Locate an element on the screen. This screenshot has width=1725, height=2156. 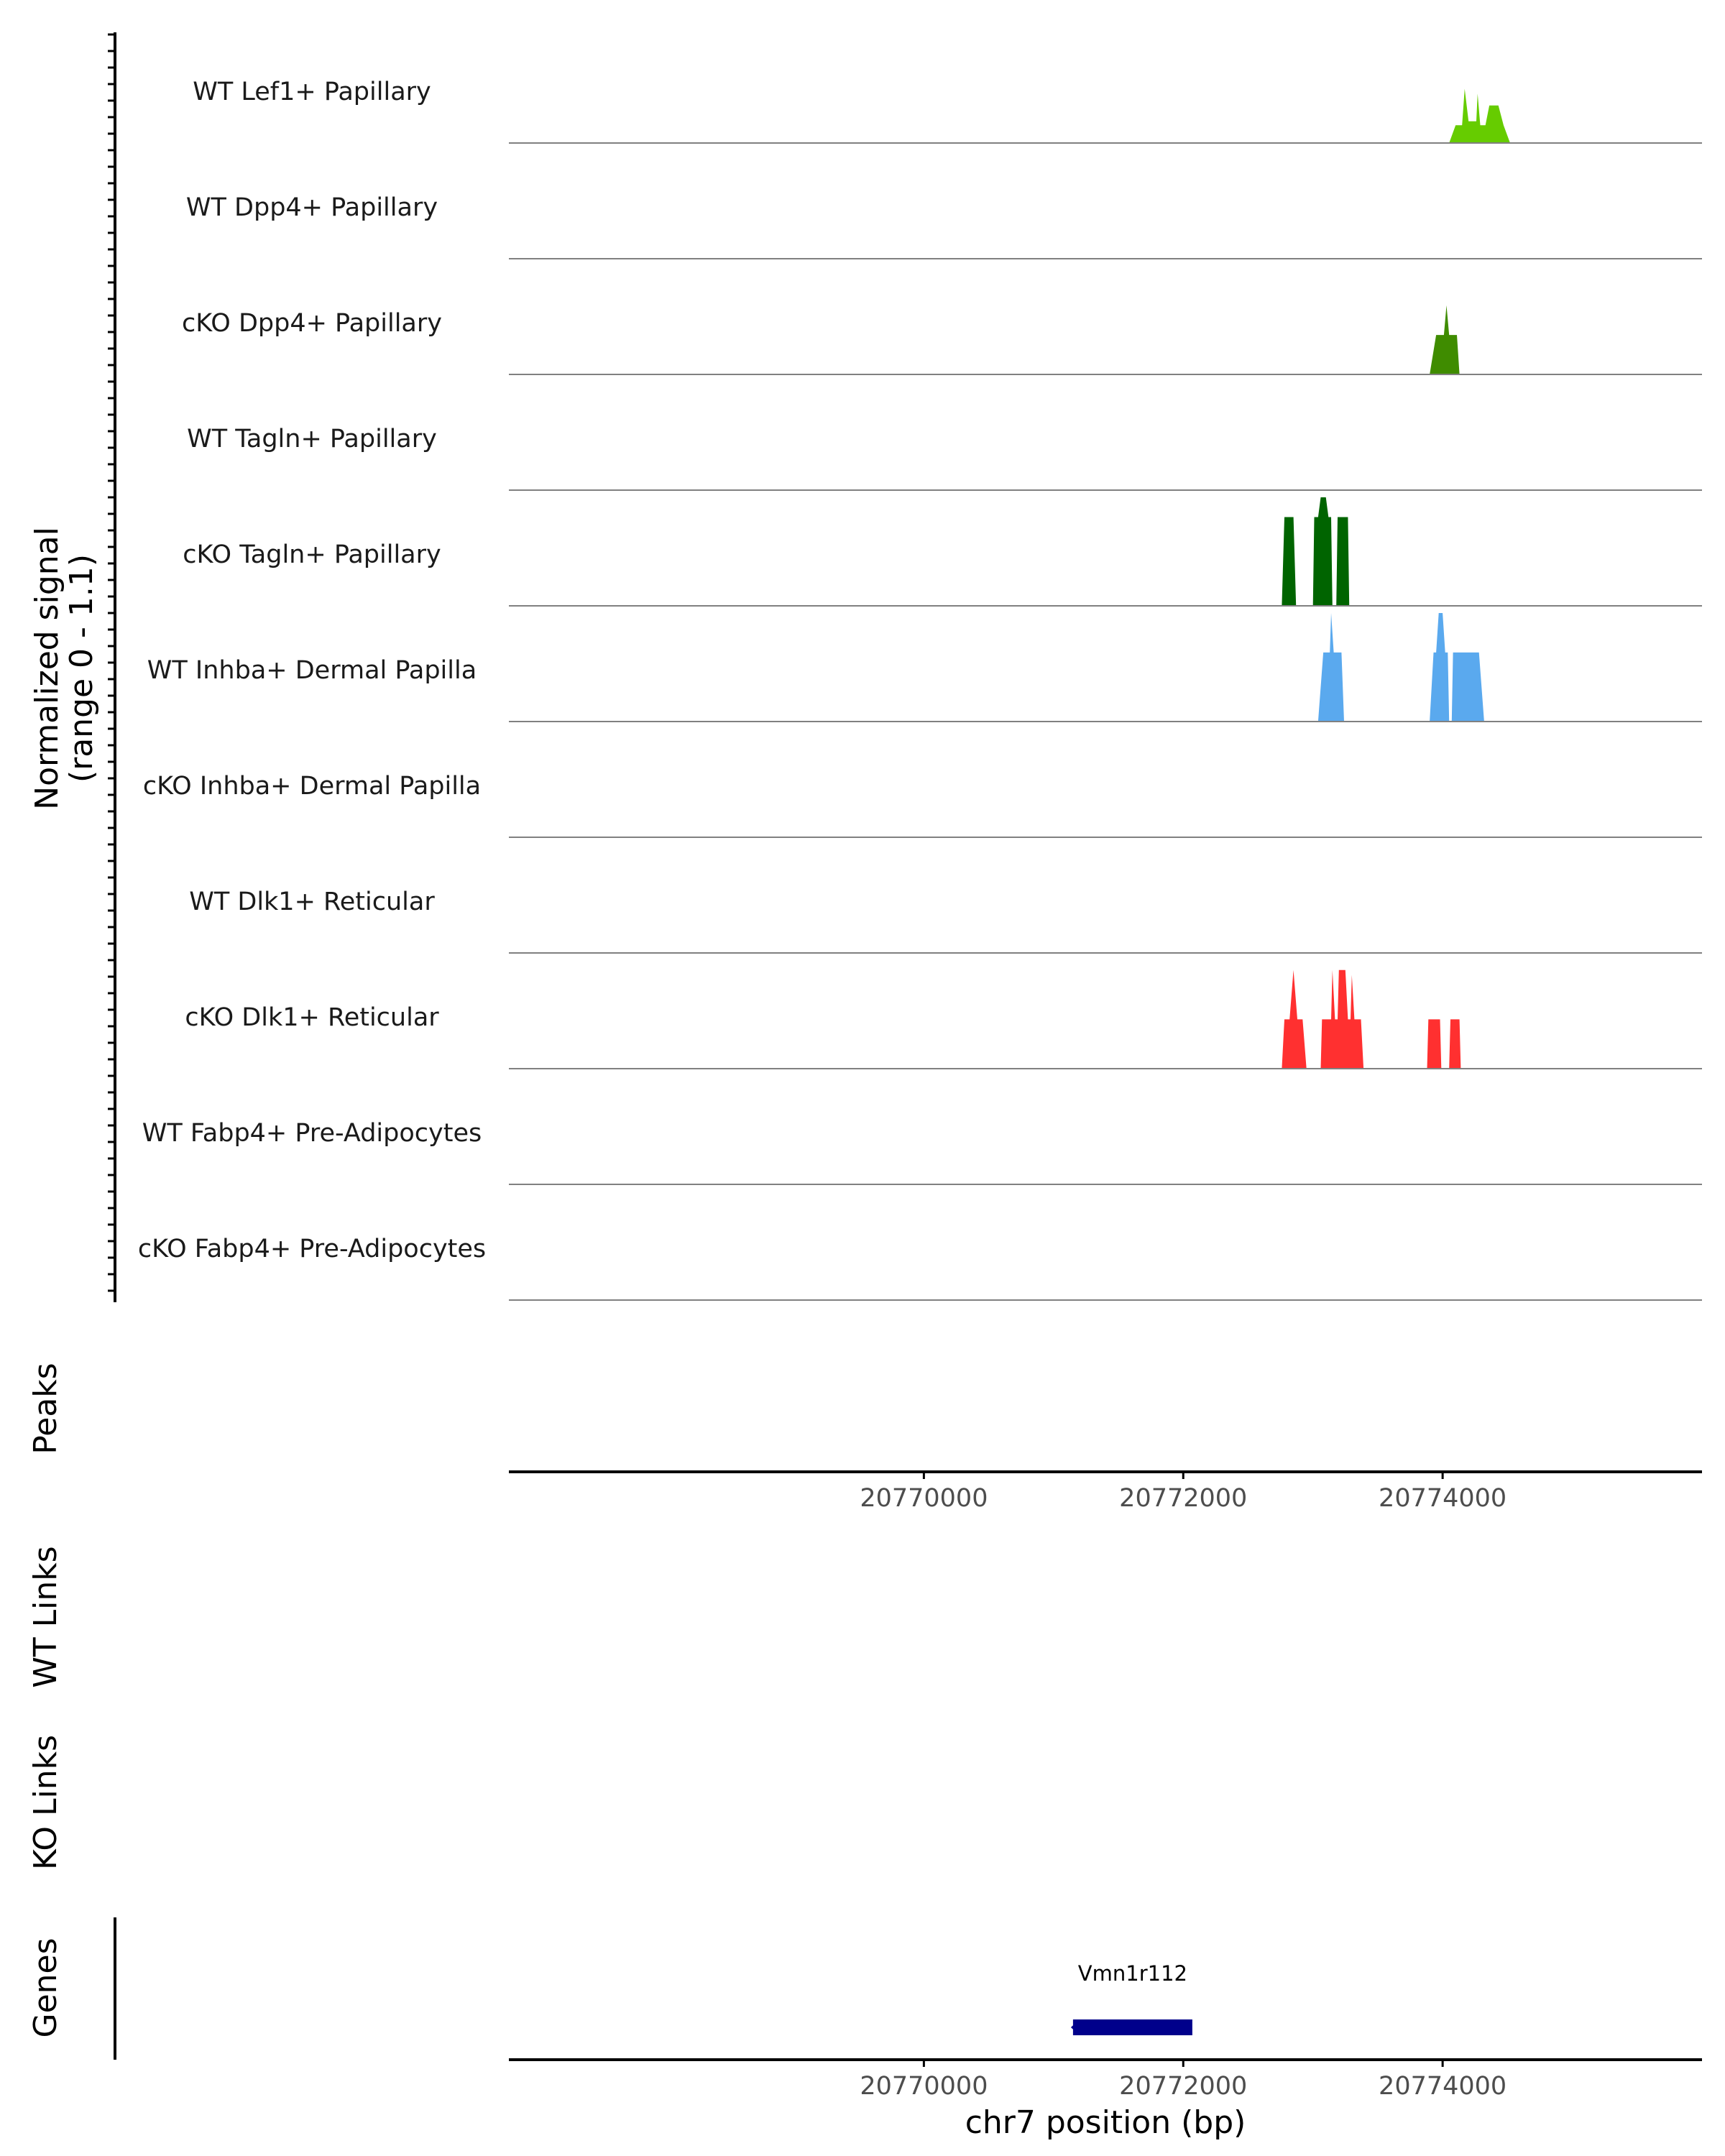
track-label: cKO Fabp4+ Pre-Adipocytes is located at coordinates (312, 1249).